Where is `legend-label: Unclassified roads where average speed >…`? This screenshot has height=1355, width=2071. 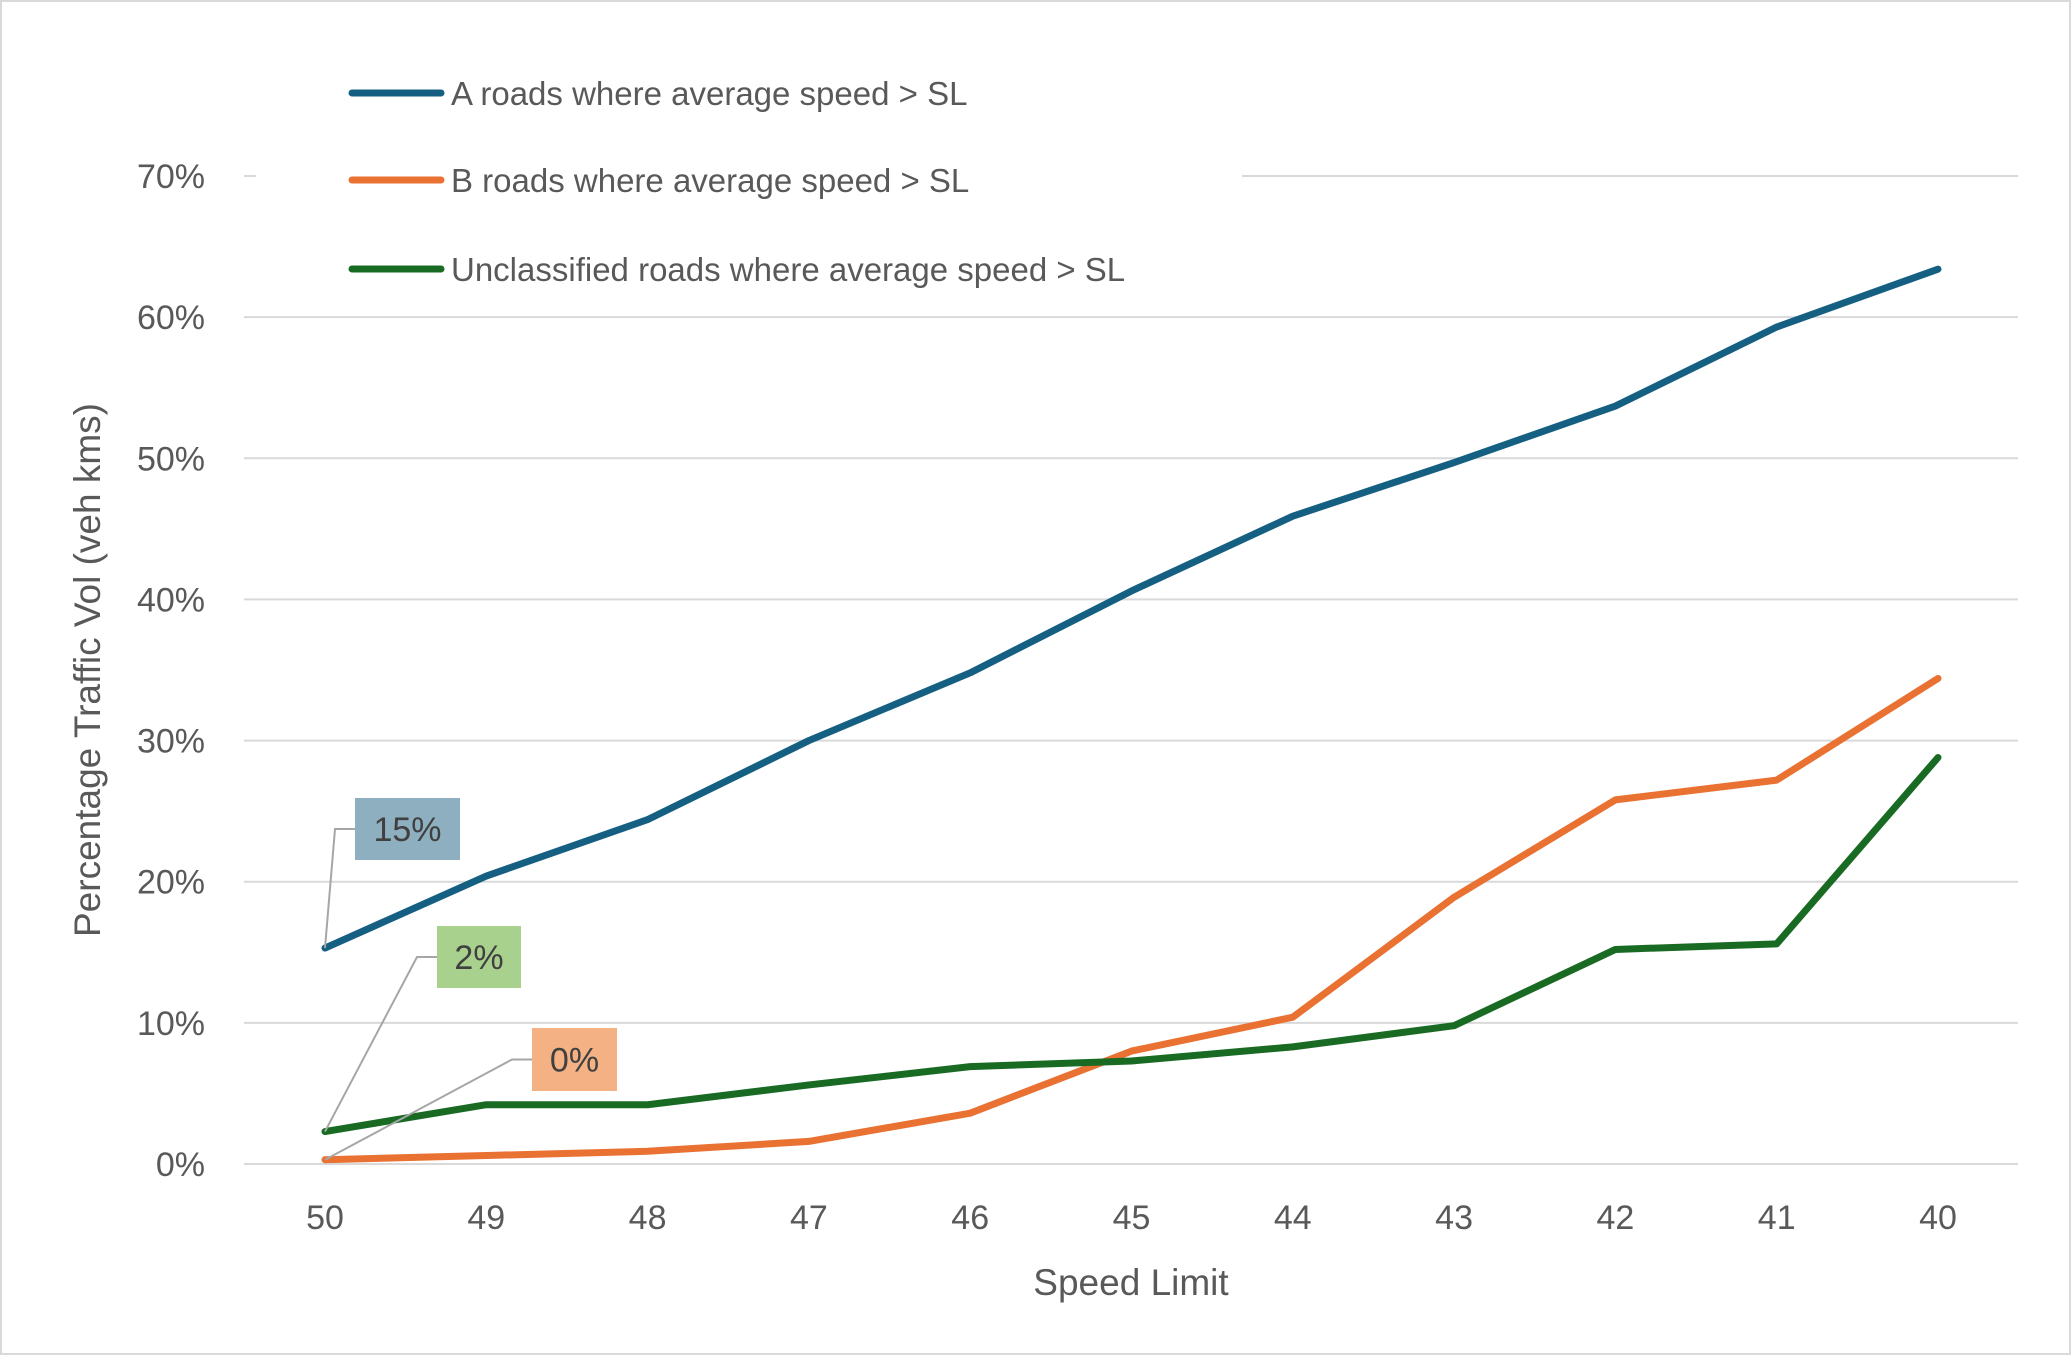
legend-label: Unclassified roads where average speed >… is located at coordinates (788, 269).